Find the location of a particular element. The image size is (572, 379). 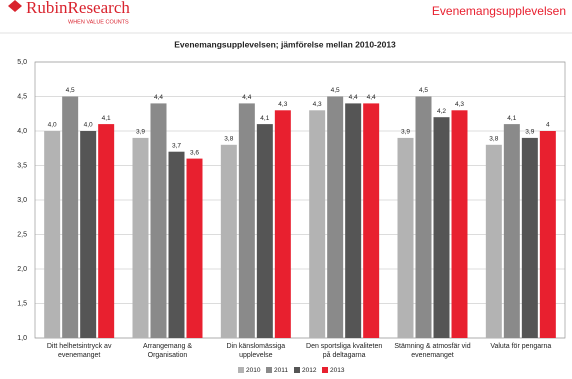

value-label: 4 is located at coordinates (548, 125).